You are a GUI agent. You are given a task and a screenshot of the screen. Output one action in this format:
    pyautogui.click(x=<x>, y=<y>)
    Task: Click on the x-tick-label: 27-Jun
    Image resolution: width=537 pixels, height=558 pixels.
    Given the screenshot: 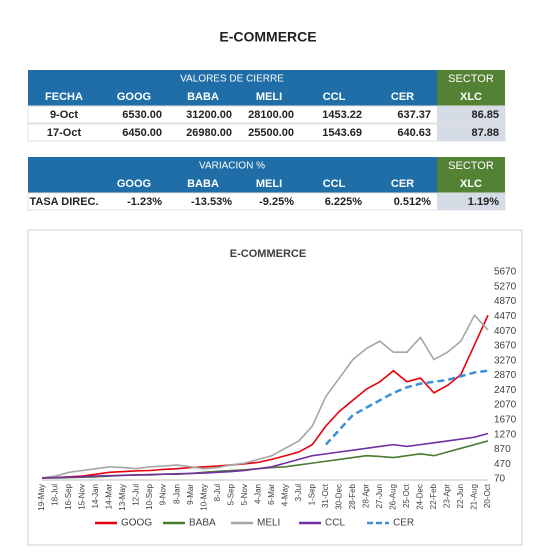 What is the action you would take?
    pyautogui.click(x=379, y=496)
    